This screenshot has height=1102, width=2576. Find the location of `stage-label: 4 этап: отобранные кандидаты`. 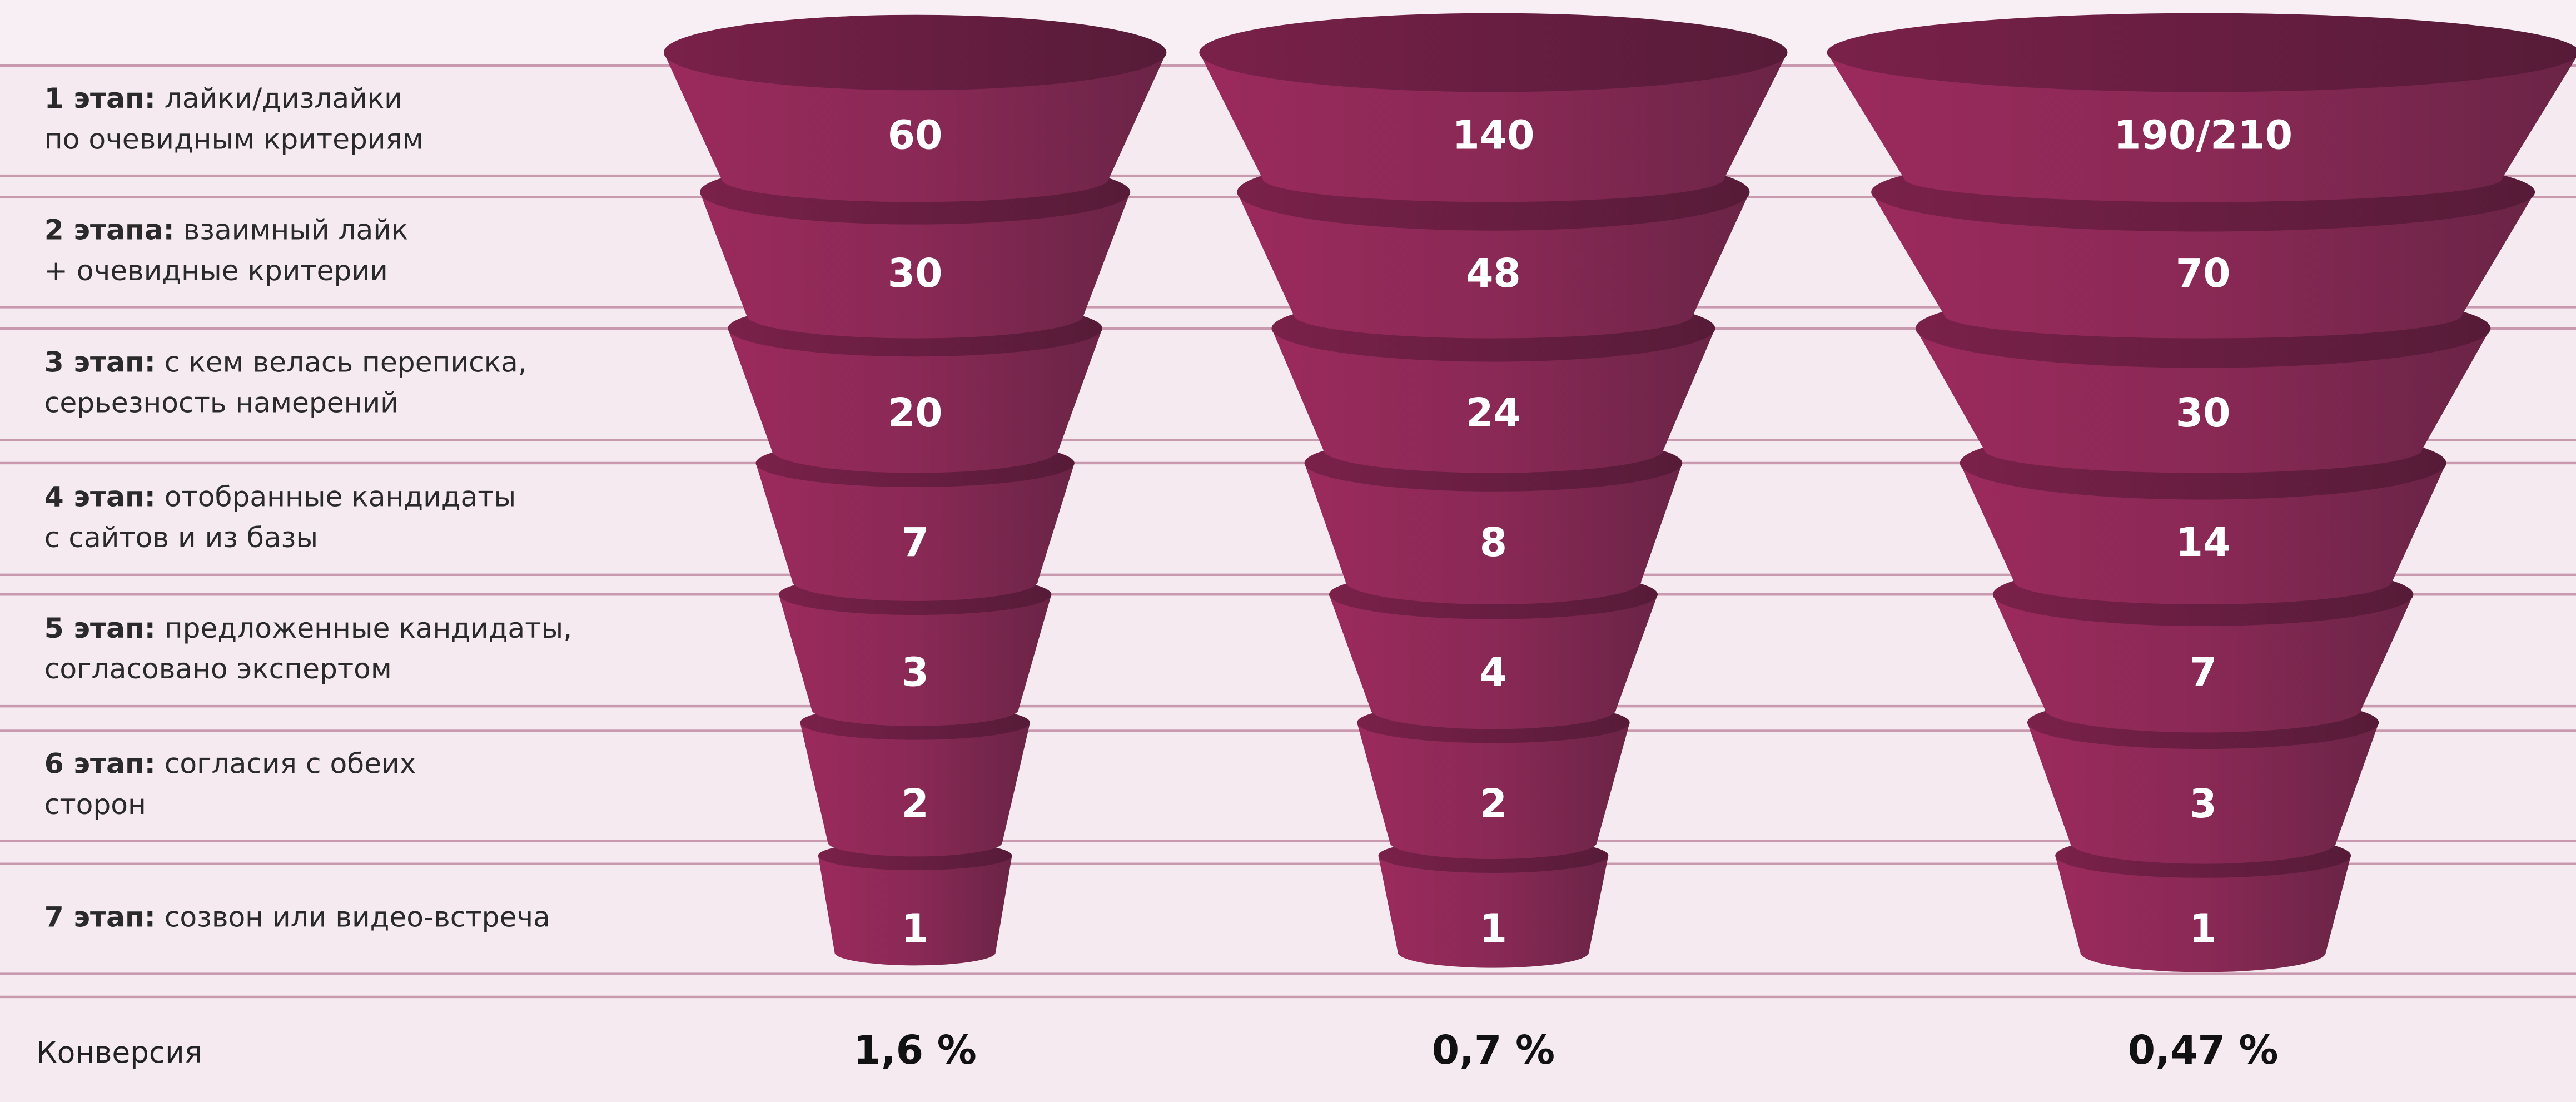

stage-label: 4 этап: отобранные кандидаты is located at coordinates (280, 496).